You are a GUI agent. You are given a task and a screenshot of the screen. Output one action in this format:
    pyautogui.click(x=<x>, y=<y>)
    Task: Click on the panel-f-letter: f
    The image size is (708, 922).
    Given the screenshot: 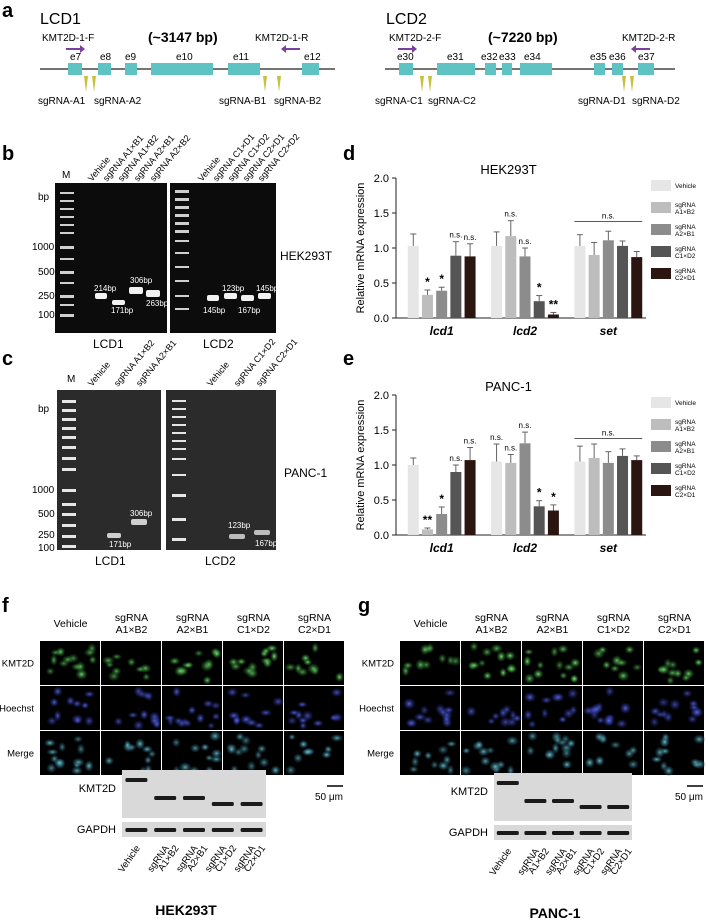 What is the action you would take?
    pyautogui.click(x=5, y=606)
    